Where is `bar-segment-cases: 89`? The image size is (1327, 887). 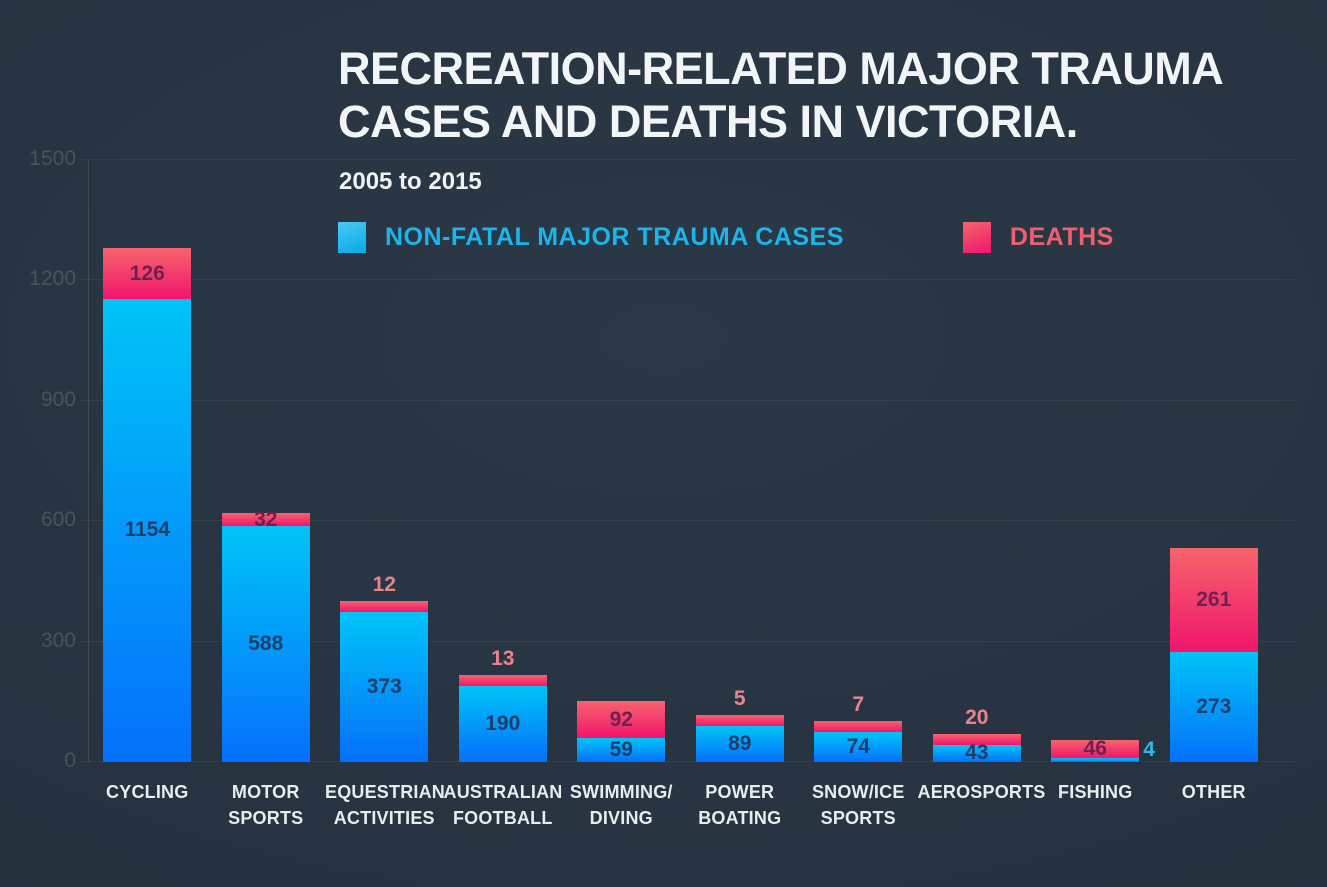
bar-segment-cases: 89 is located at coordinates (739, 744).